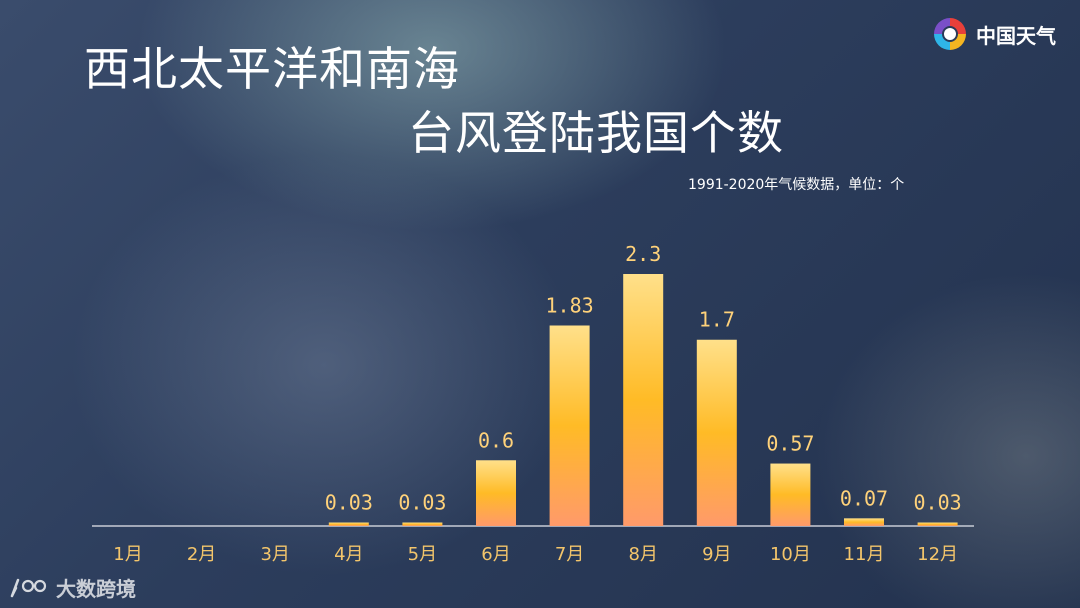  What do you see at coordinates (790, 554) in the screenshot?
I see `x-tick-label-10: 10月` at bounding box center [790, 554].